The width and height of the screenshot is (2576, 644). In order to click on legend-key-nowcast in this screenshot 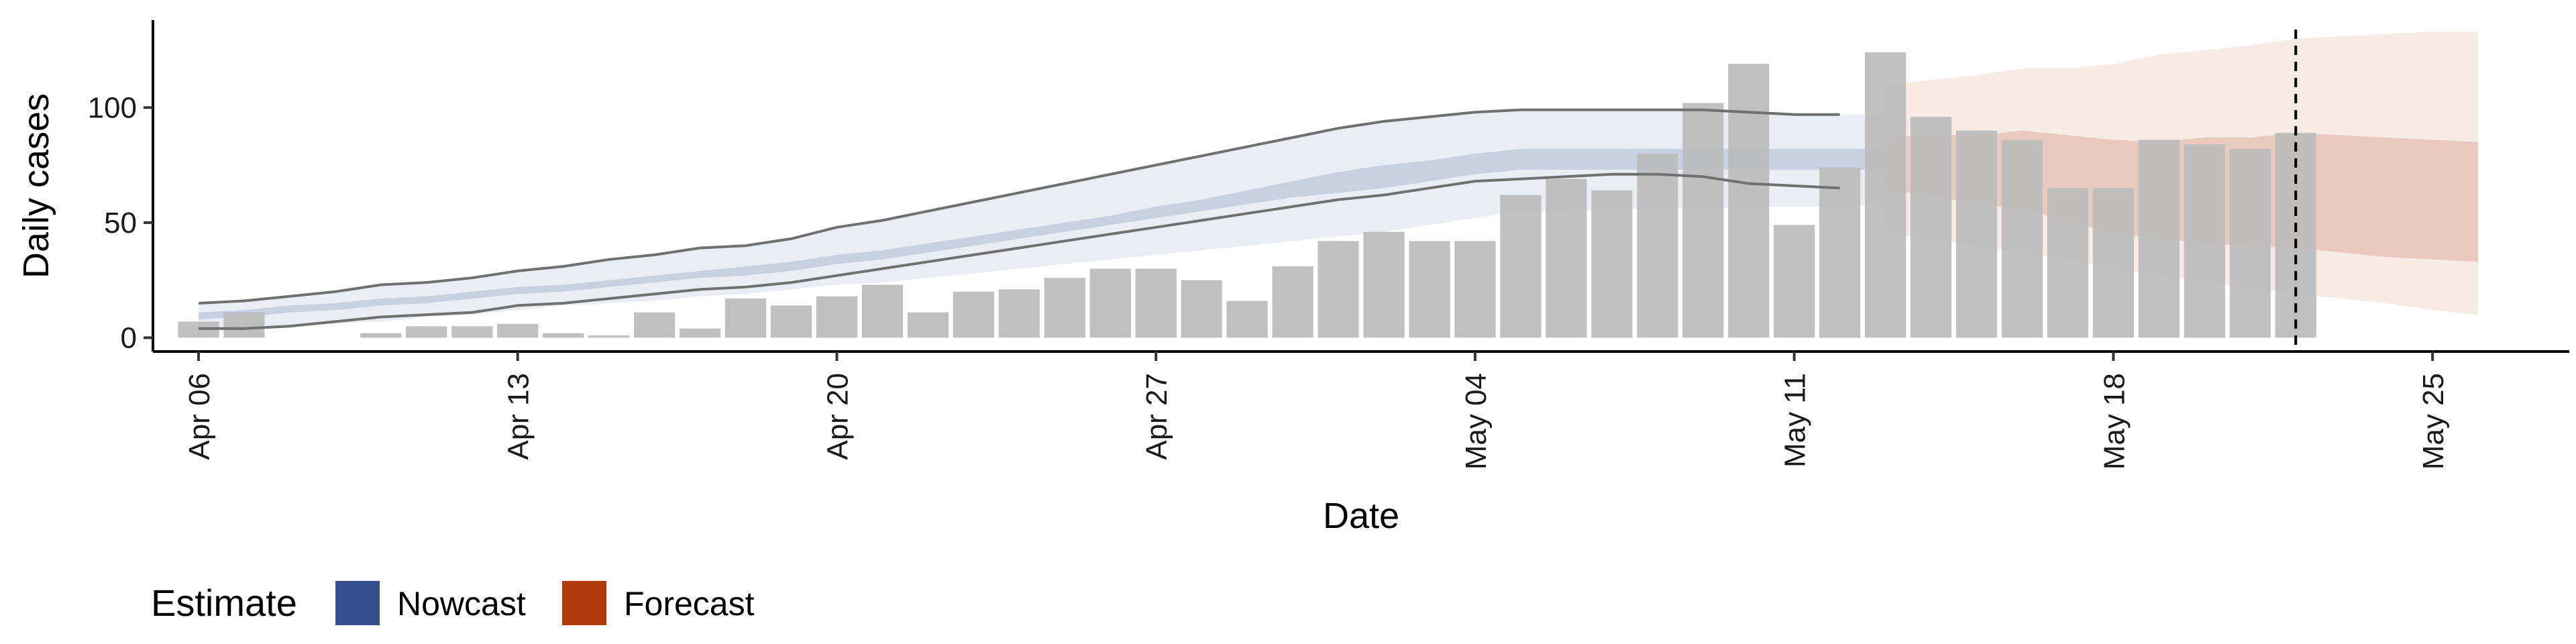, I will do `click(357, 603)`.